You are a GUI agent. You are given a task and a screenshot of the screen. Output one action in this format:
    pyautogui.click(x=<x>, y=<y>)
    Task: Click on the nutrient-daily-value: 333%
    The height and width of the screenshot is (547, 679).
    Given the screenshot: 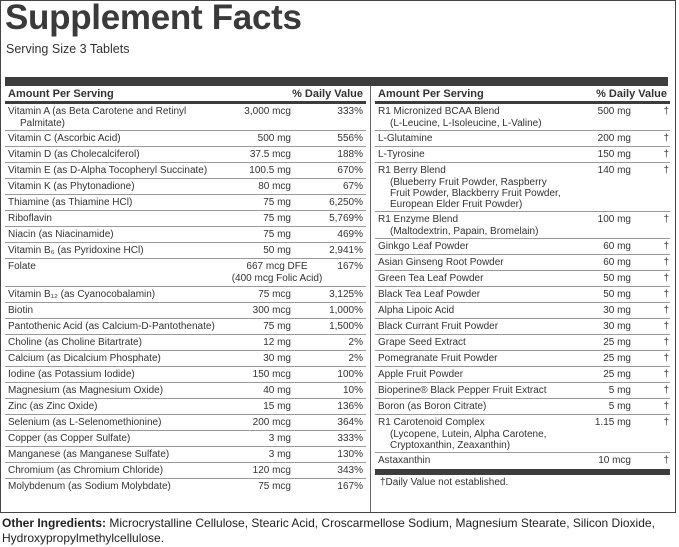 What is the action you would take?
    pyautogui.click(x=350, y=111)
    